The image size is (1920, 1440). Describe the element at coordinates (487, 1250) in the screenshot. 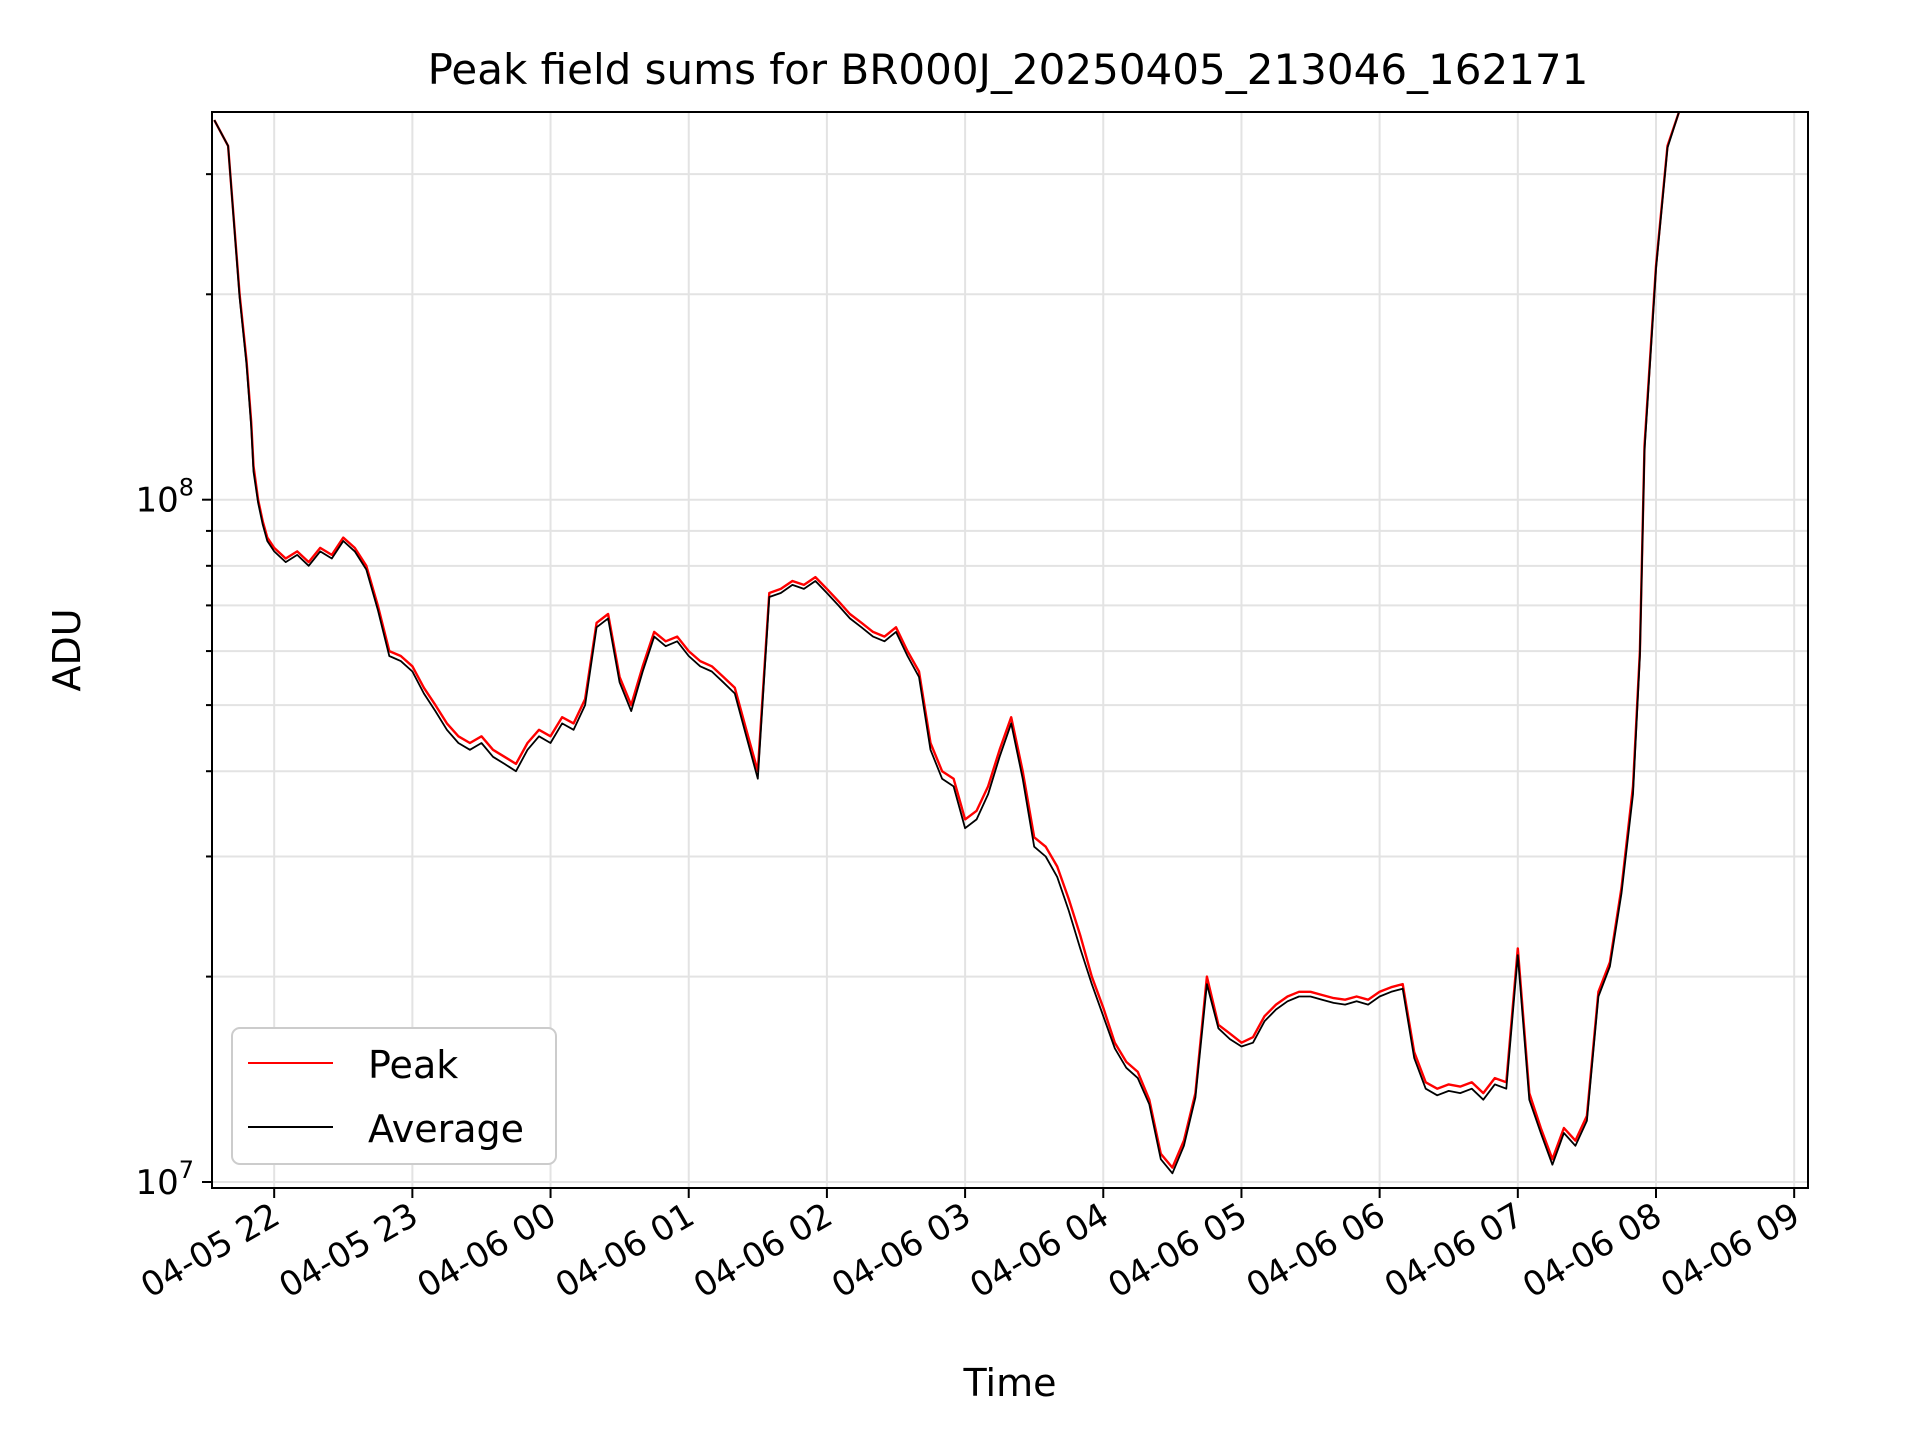

I see `x-tick-label: 04-06 00` at that location.